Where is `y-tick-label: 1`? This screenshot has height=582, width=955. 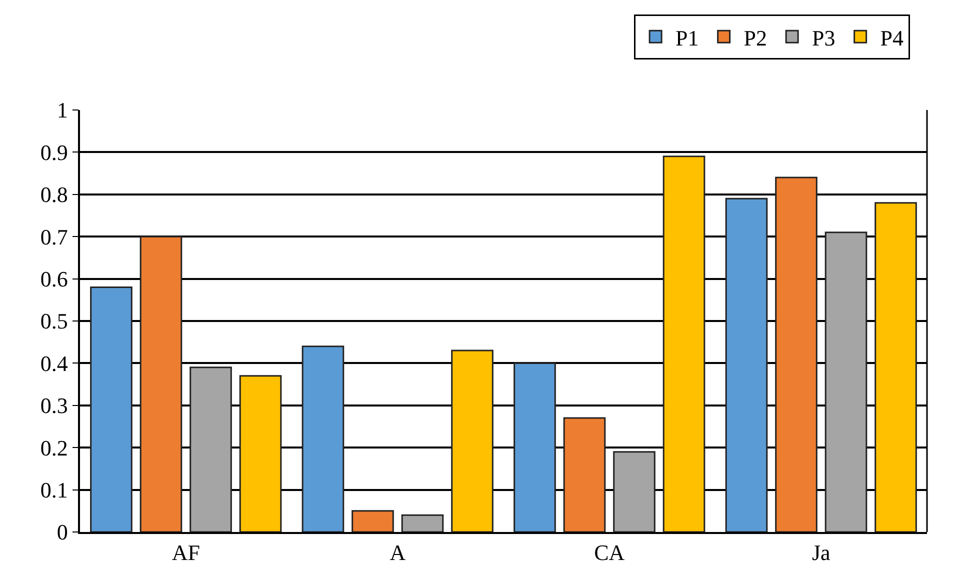
y-tick-label: 1 is located at coordinates (62, 110).